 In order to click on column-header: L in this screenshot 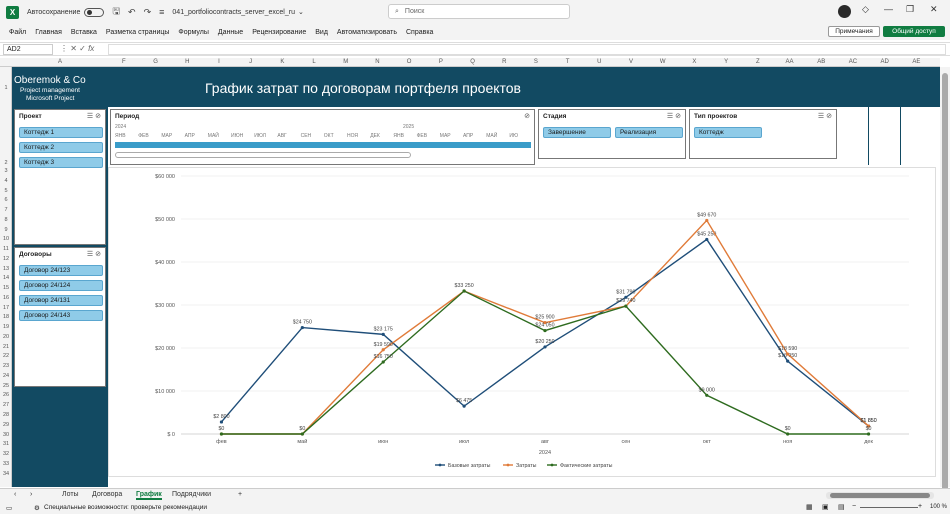, I will do `click(314, 62)`.